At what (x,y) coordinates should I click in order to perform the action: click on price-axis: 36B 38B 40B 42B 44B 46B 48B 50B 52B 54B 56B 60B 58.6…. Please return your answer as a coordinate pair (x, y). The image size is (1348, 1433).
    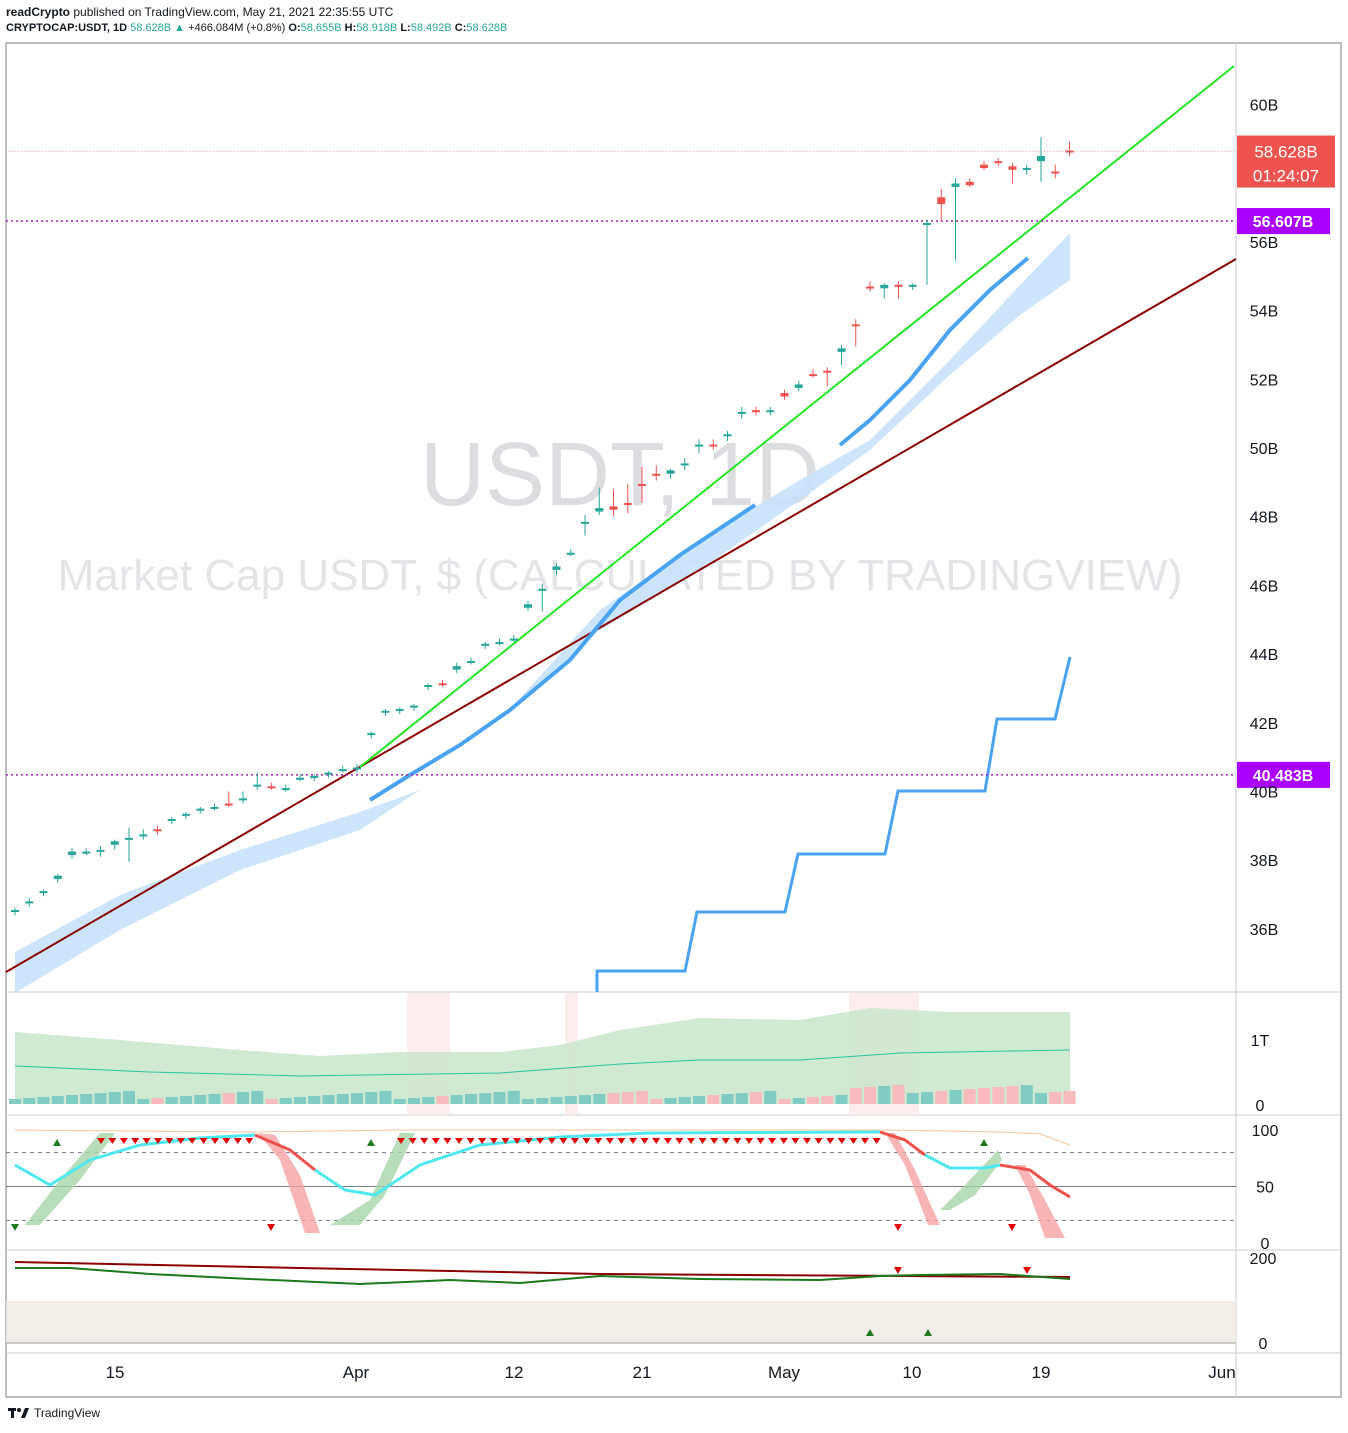
    Looking at the image, I should click on (1286, 518).